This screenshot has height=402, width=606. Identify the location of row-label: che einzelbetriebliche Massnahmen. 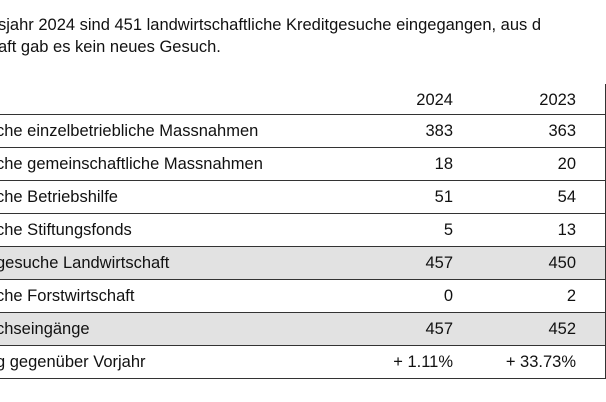
(129, 130).